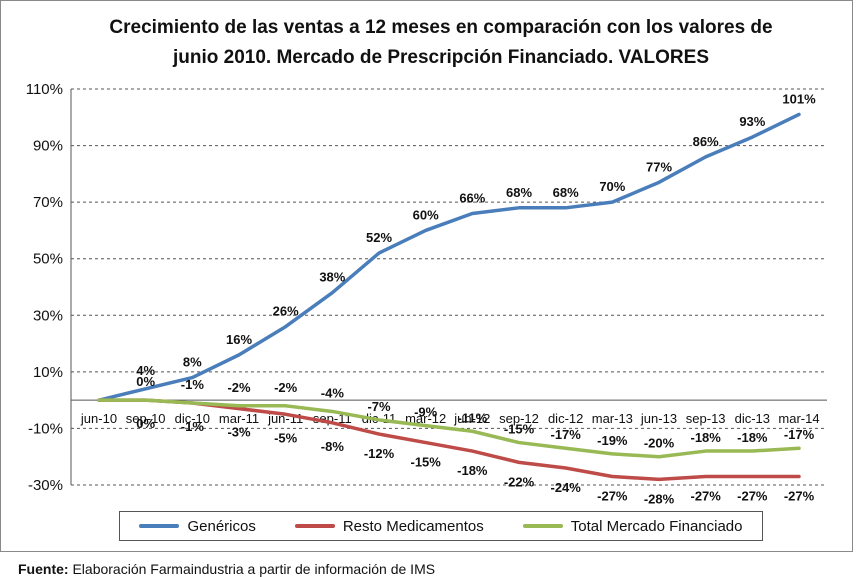 Image resolution: width=861 pixels, height=577 pixels. I want to click on data-label: 4%, so click(145, 370).